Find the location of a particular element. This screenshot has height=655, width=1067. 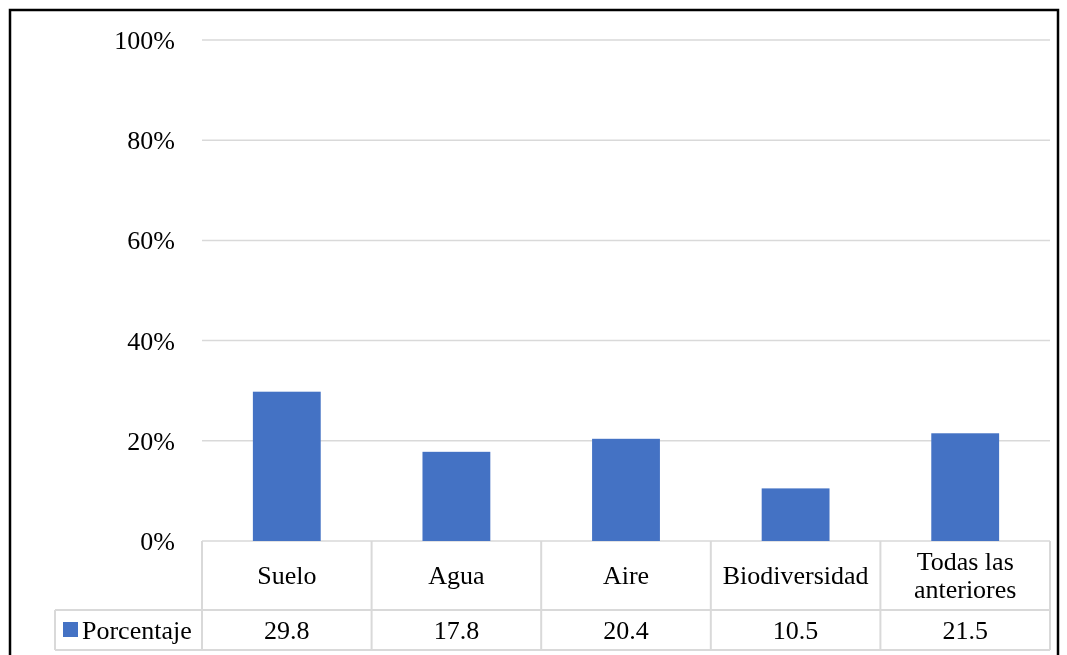

data-label: 29.8 is located at coordinates (287, 630).